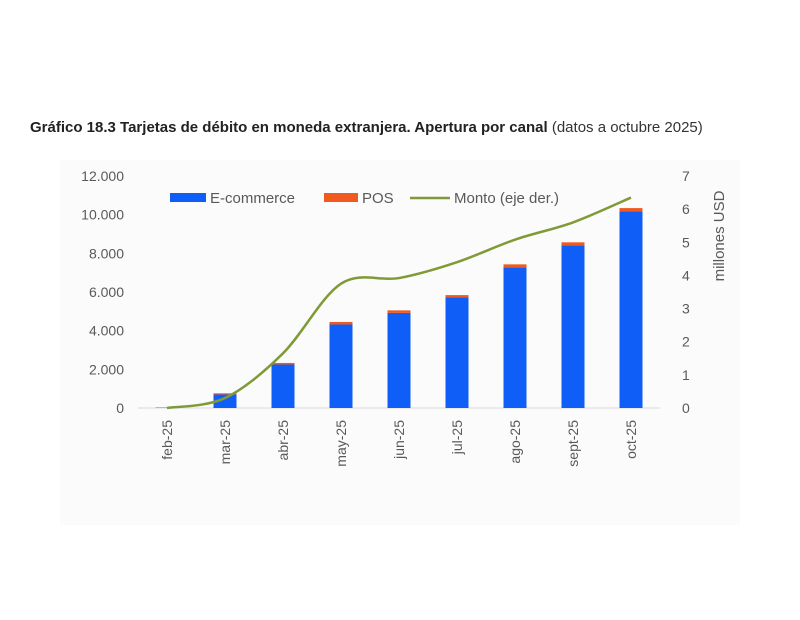 This screenshot has width=800, height=620. What do you see at coordinates (686, 375) in the screenshot?
I see `y-right-tick-label: 1` at bounding box center [686, 375].